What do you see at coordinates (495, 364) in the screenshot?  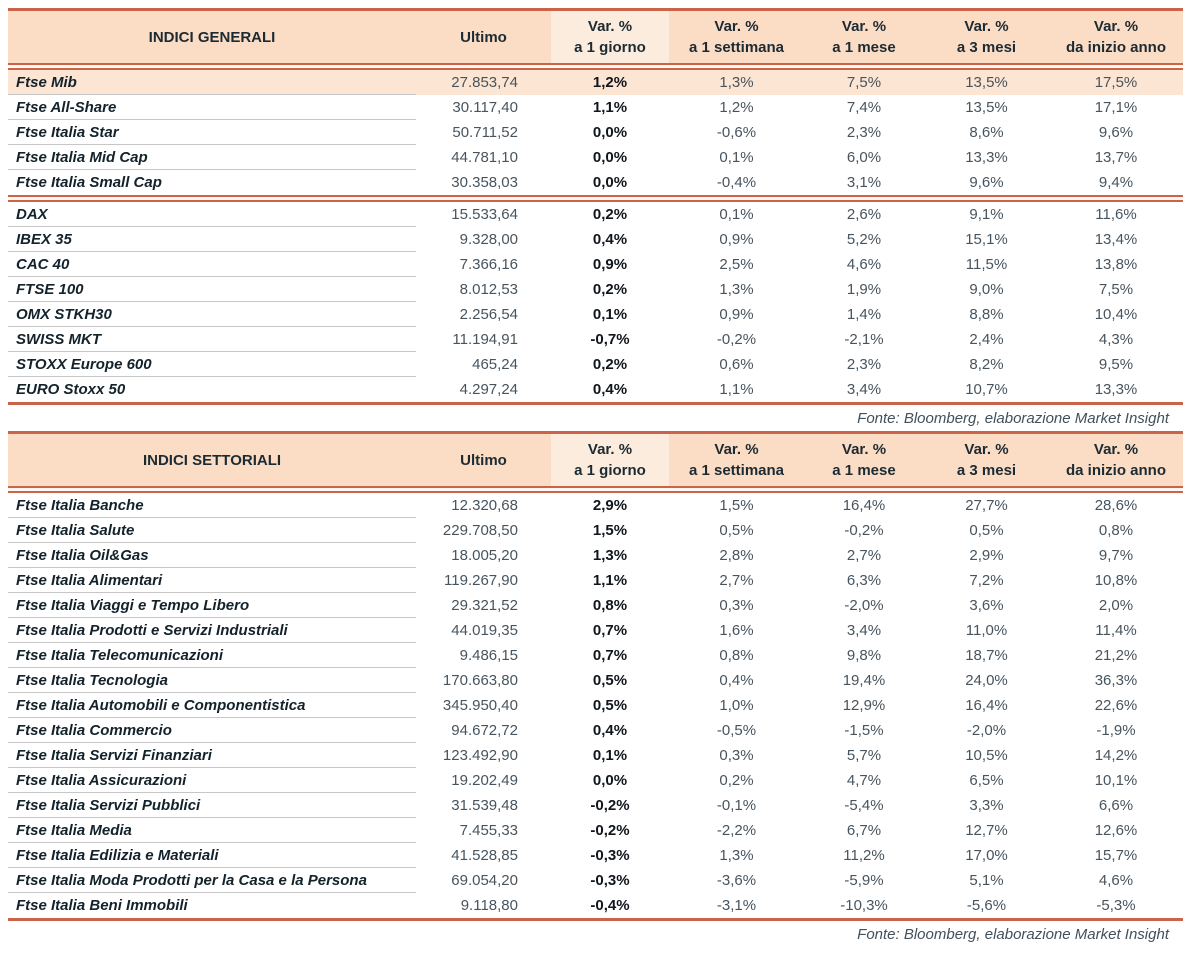 I see `last-value: 465,24` at bounding box center [495, 364].